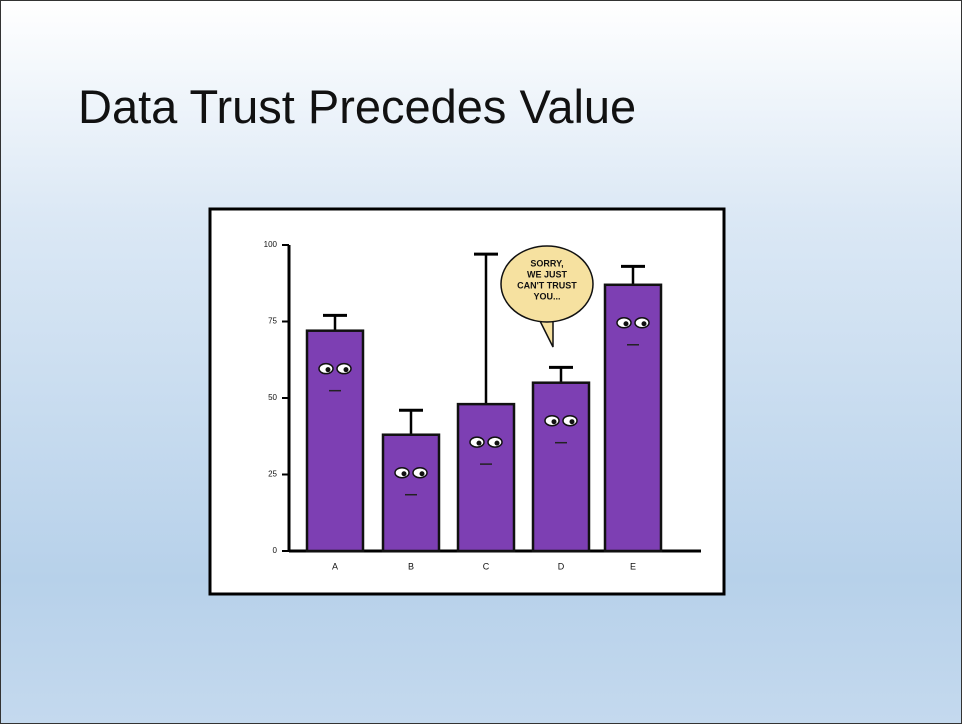 The height and width of the screenshot is (724, 962). I want to click on y-tick-label: 50, so click(272, 397).